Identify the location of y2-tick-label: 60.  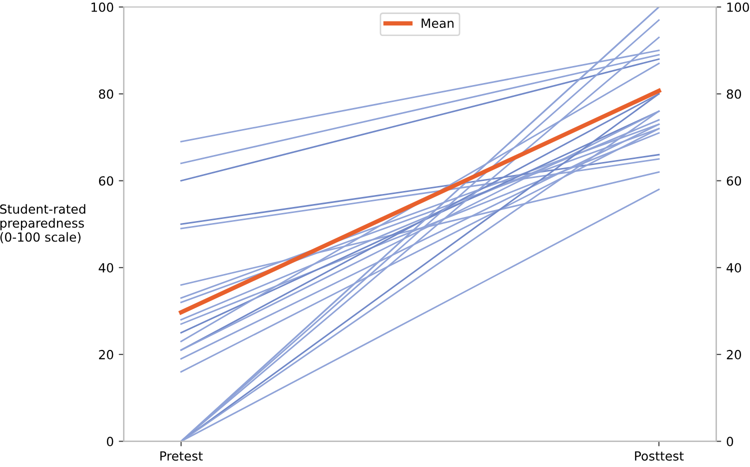
(734, 181).